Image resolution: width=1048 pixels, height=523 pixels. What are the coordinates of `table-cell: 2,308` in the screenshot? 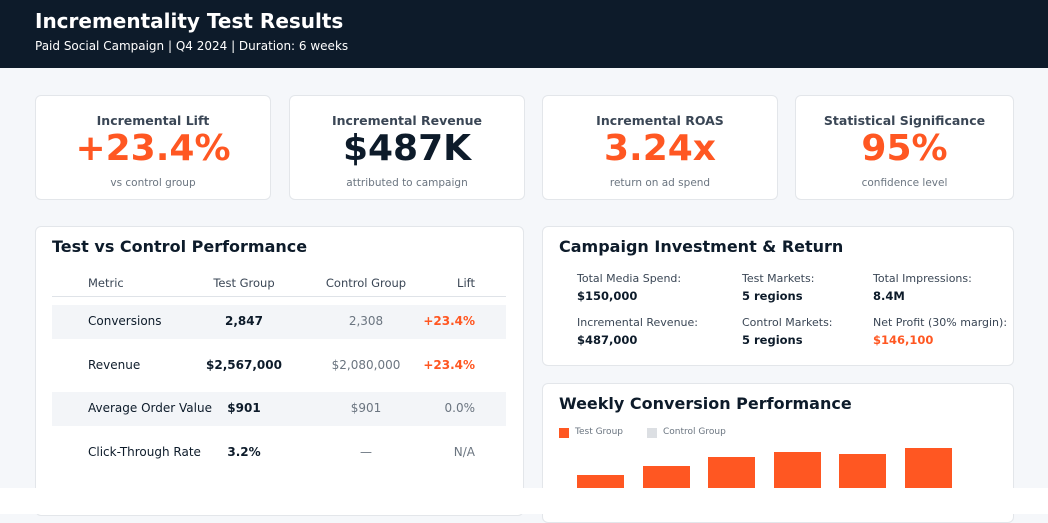 It's located at (366, 321).